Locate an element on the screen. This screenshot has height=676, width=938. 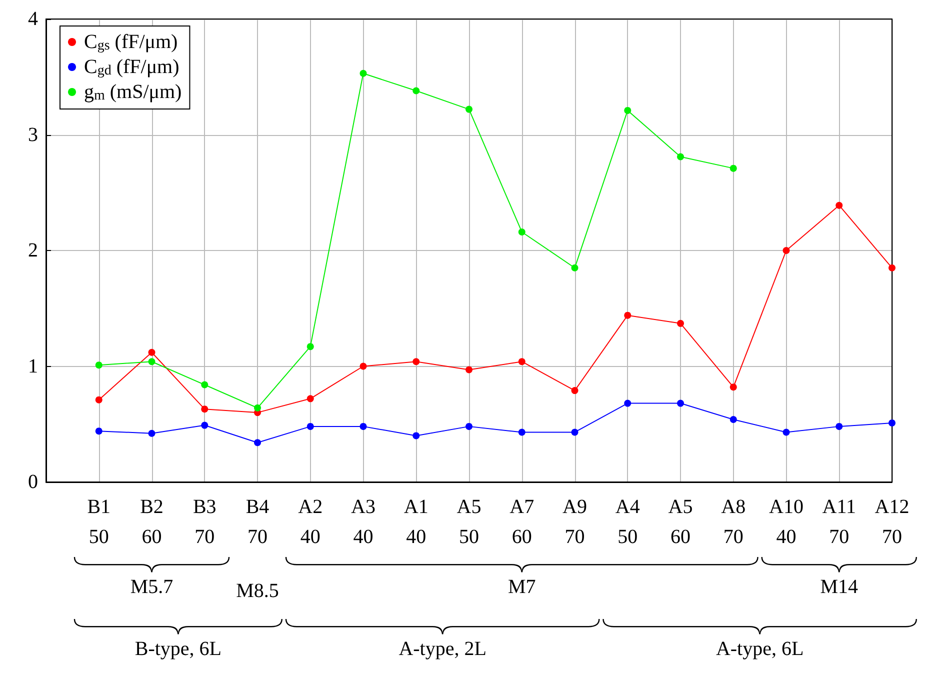
y-tick-label: 3 is located at coordinates (33, 135).